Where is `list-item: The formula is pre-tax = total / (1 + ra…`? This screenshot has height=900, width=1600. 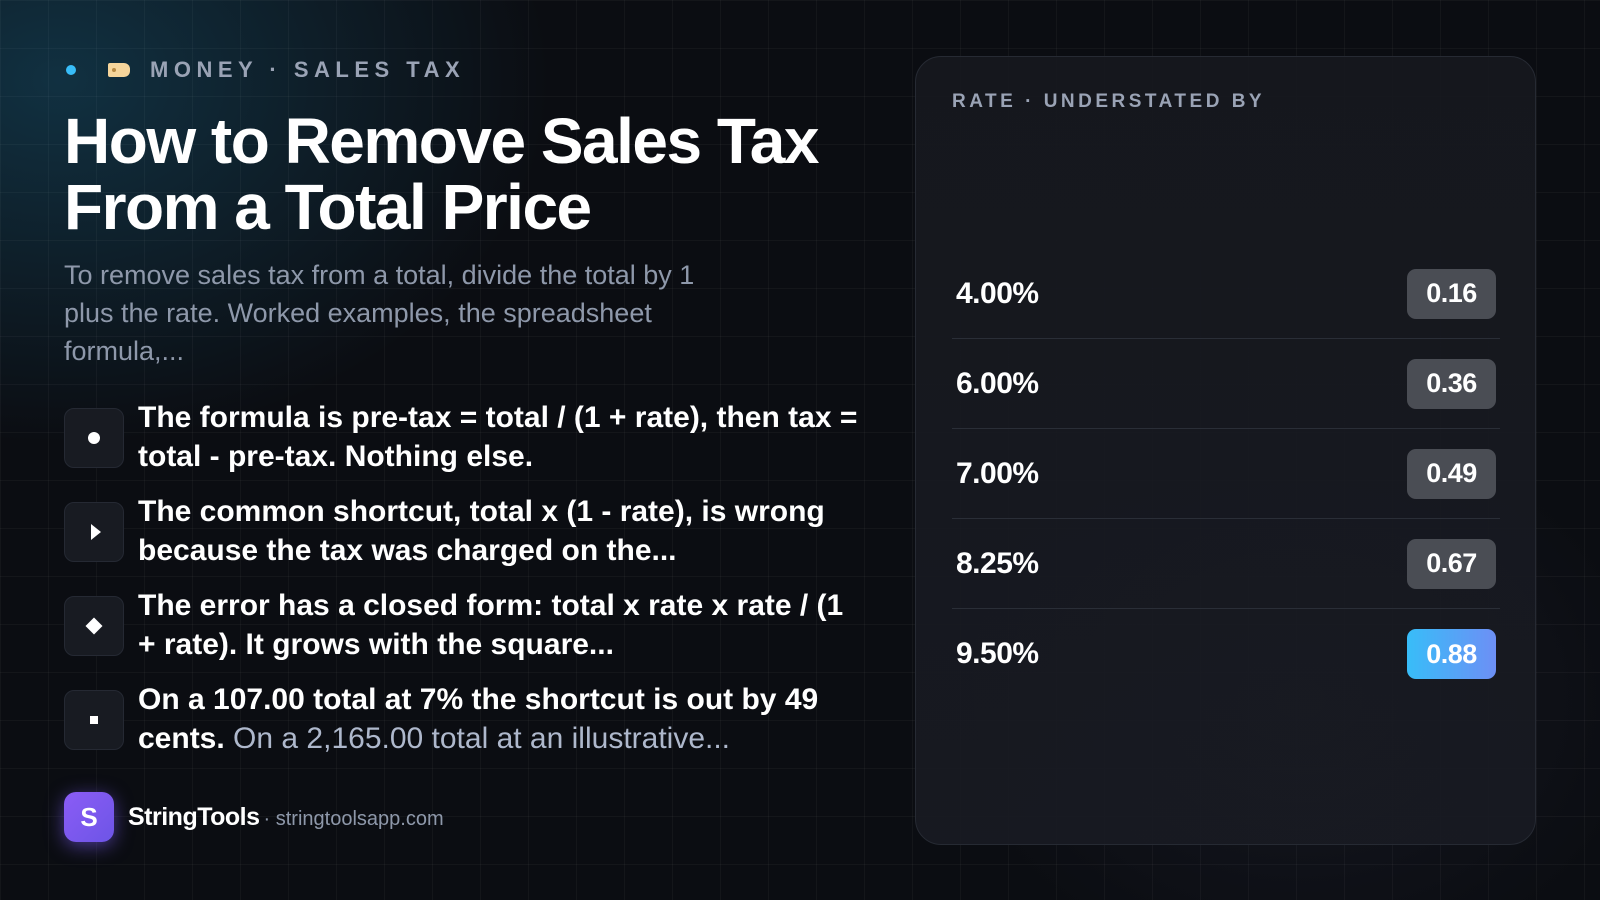
list-item: The formula is pre-tax = total / (1 + ra… is located at coordinates (474, 438).